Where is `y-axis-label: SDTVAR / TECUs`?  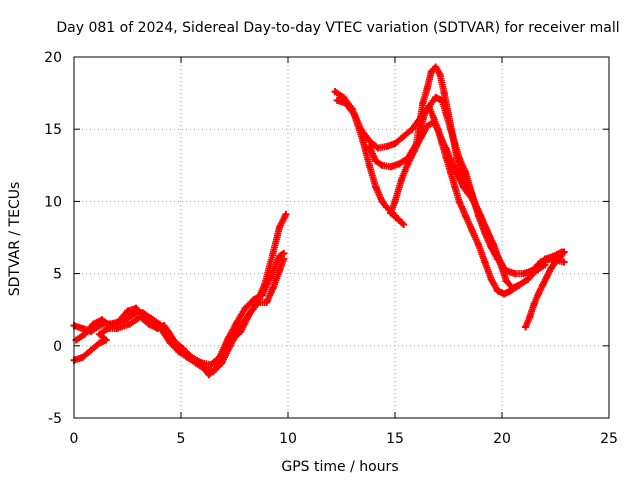
y-axis-label: SDTVAR / TECUs is located at coordinates (15, 239).